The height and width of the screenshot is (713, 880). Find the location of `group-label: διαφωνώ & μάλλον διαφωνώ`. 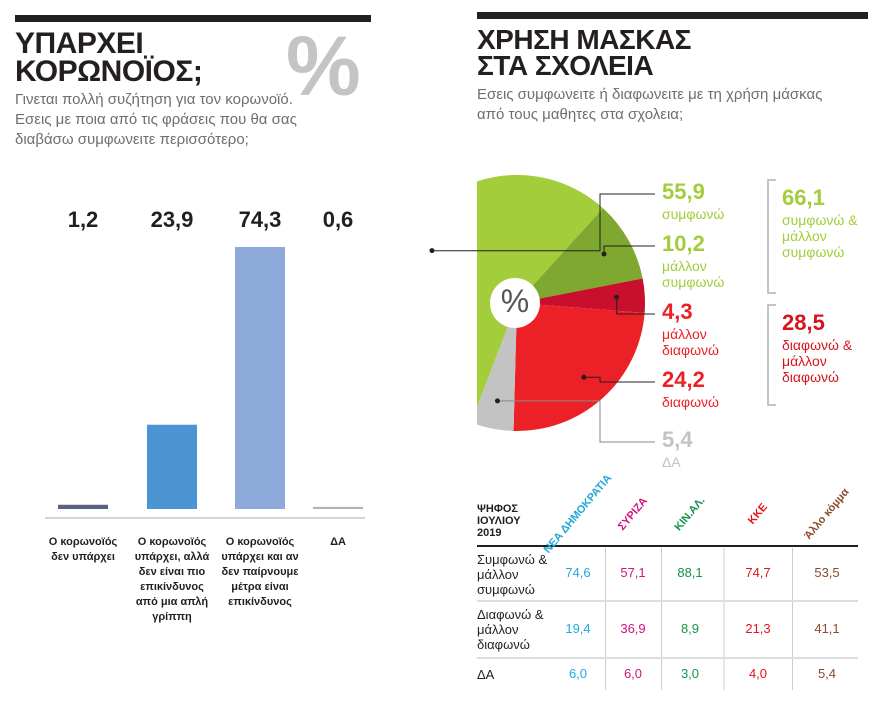

group-label: διαφωνώ & μάλλον διαφωνώ is located at coordinates (817, 361).